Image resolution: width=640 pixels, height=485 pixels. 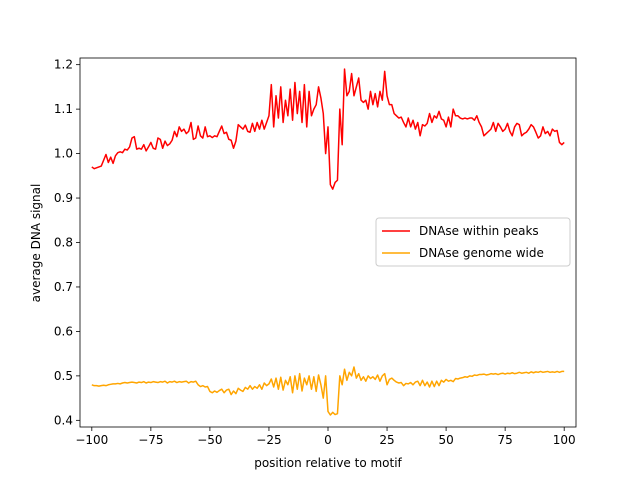 What do you see at coordinates (150, 440) in the screenshot?
I see `x-tick-label: −75` at bounding box center [150, 440].